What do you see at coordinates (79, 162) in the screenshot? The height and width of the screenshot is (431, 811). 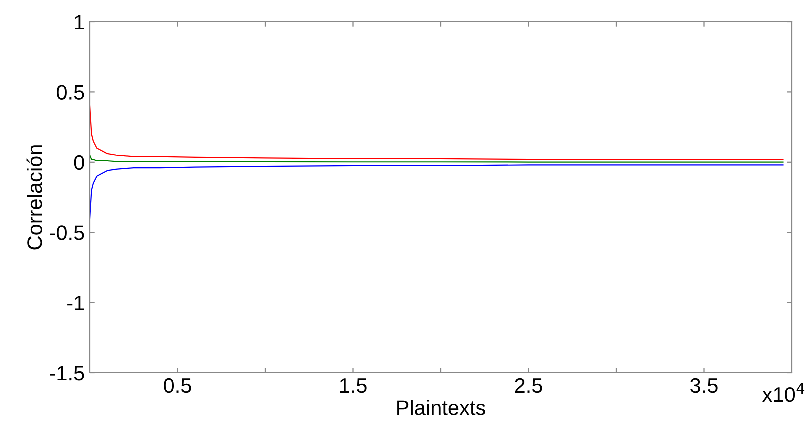 I see `y-tick-label: 0` at bounding box center [79, 162].